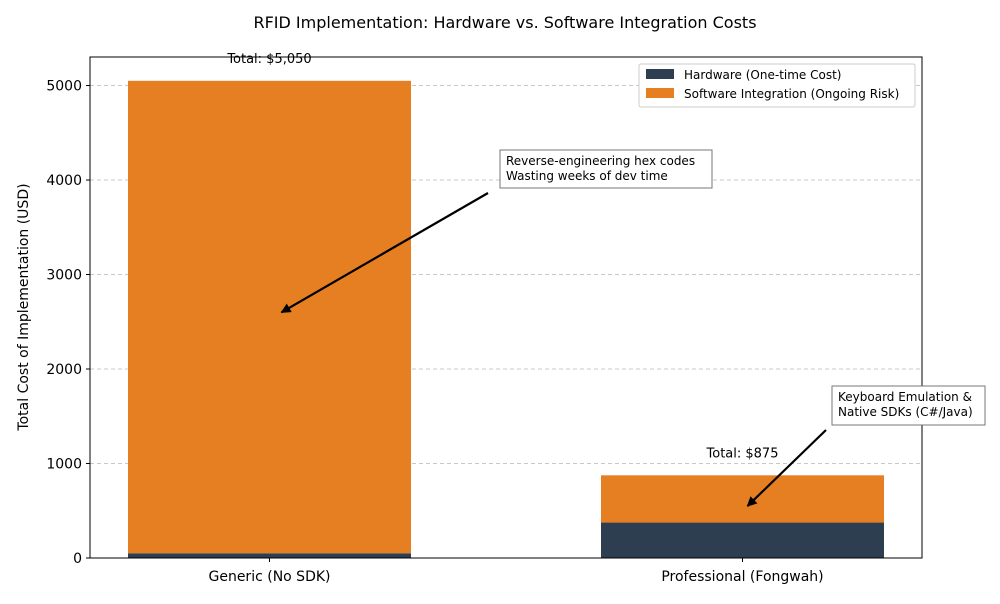  I want to click on y-axis-label: Total Cost of Implementation (USD), so click(24, 307).